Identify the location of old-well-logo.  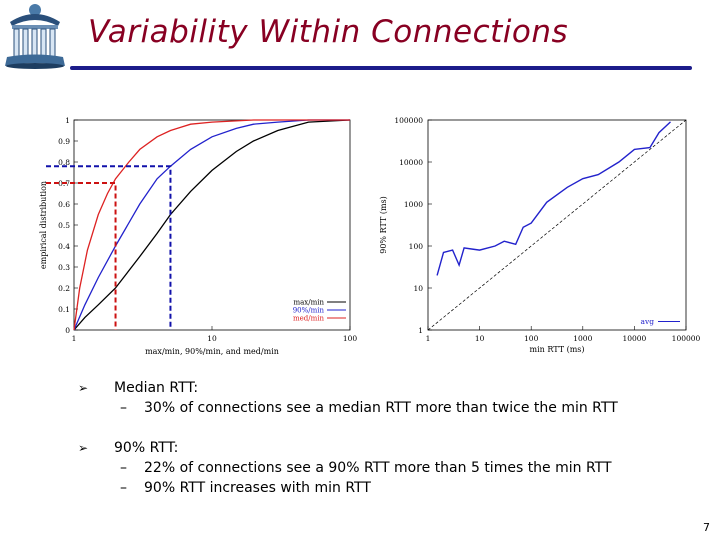
(35, 36).